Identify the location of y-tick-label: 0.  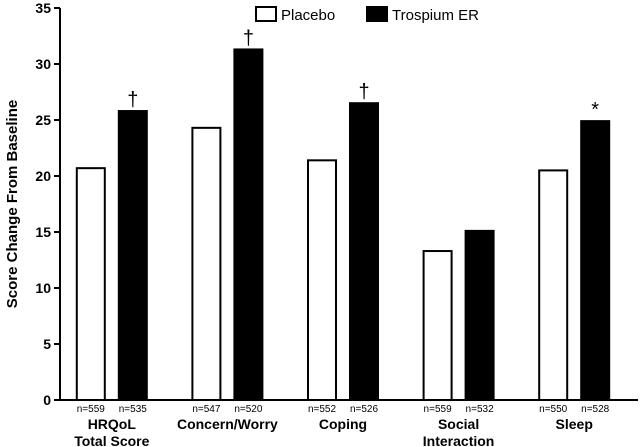
(47, 400).